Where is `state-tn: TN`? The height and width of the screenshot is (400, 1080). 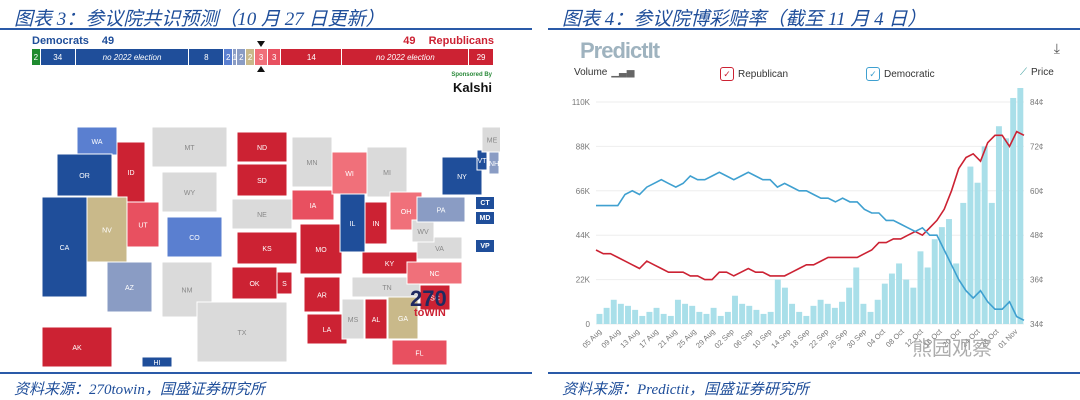
state-tn: TN is located at coordinates (387, 287).